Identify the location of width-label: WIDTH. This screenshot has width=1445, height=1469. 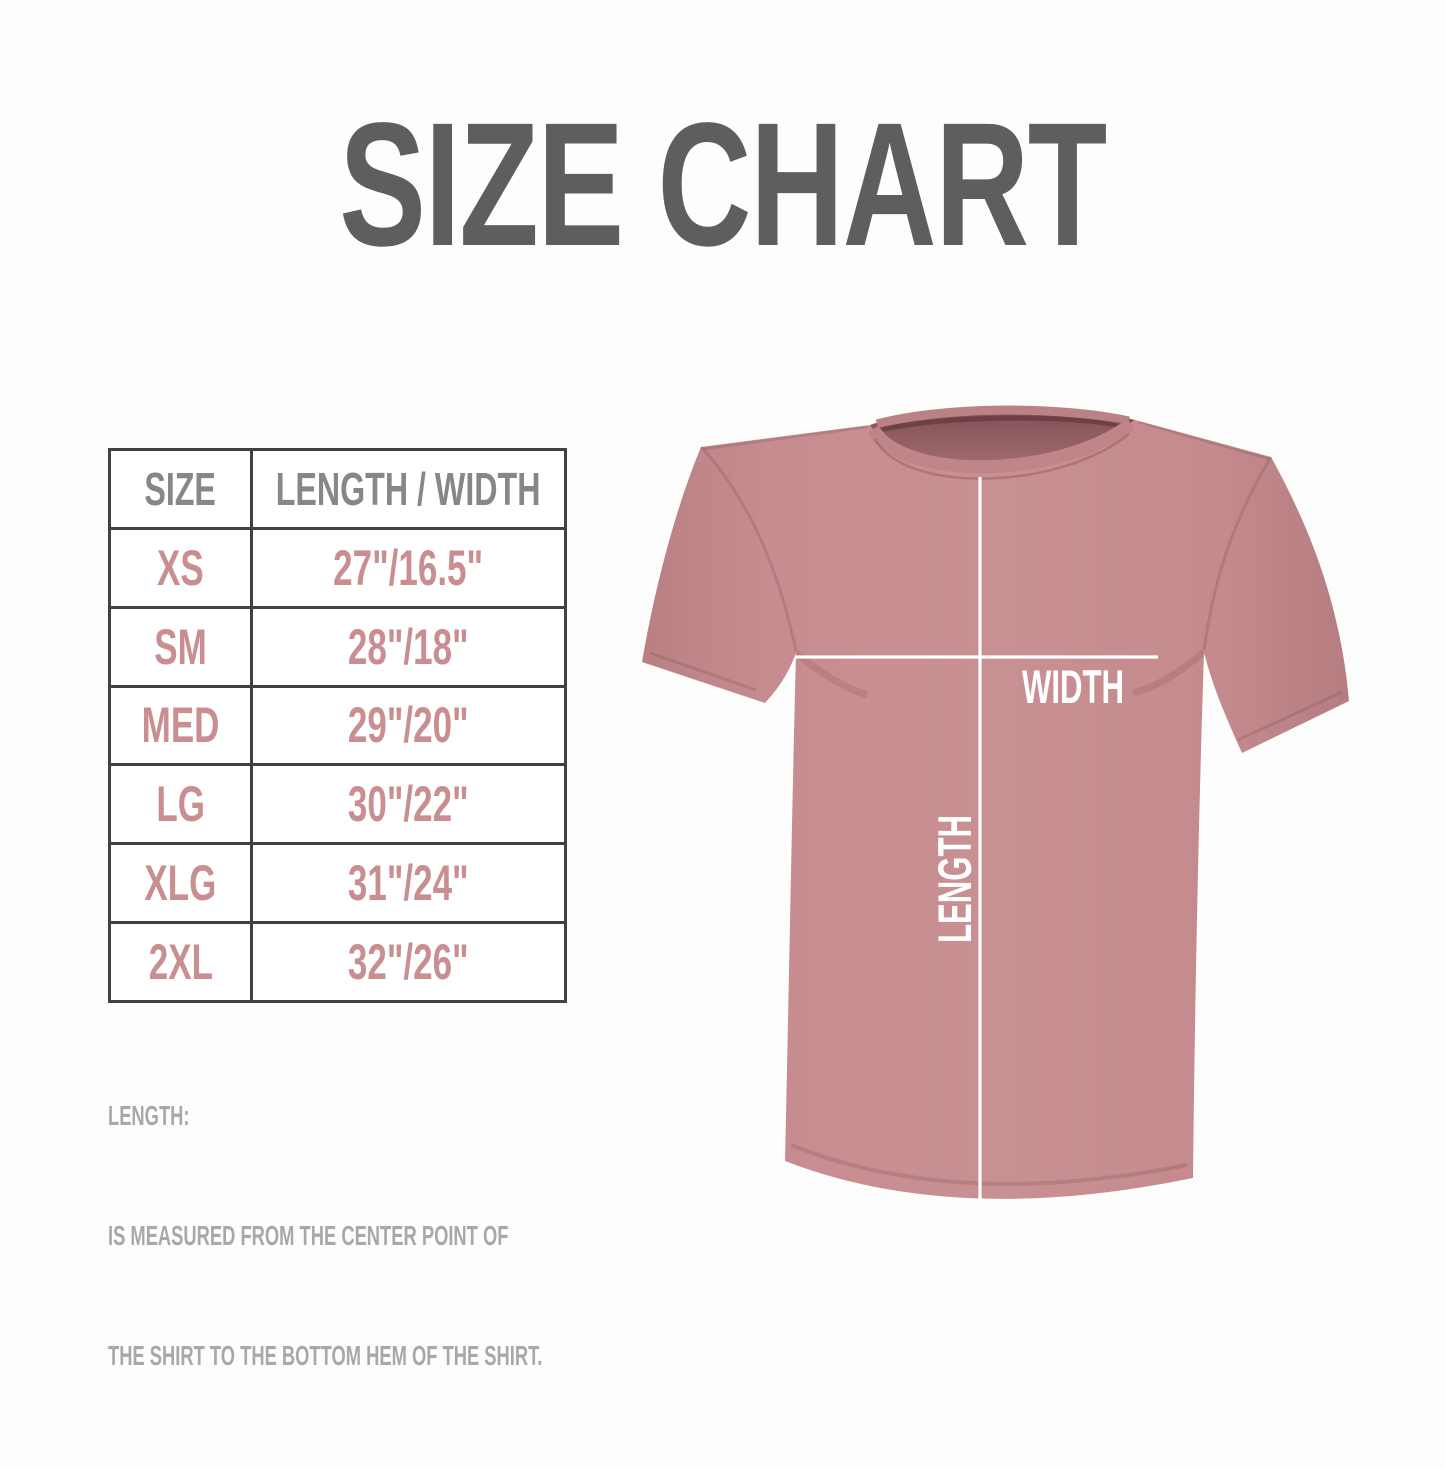
(1073, 686).